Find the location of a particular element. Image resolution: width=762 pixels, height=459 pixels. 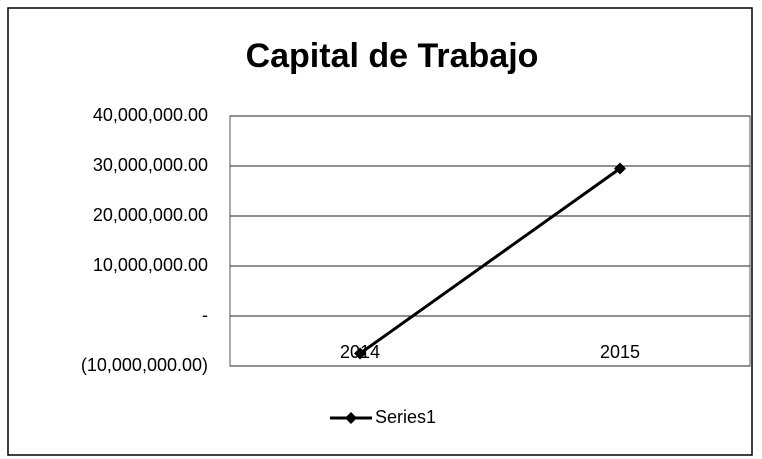

y-tick-label: 30,000,000.00 is located at coordinates (150, 165).